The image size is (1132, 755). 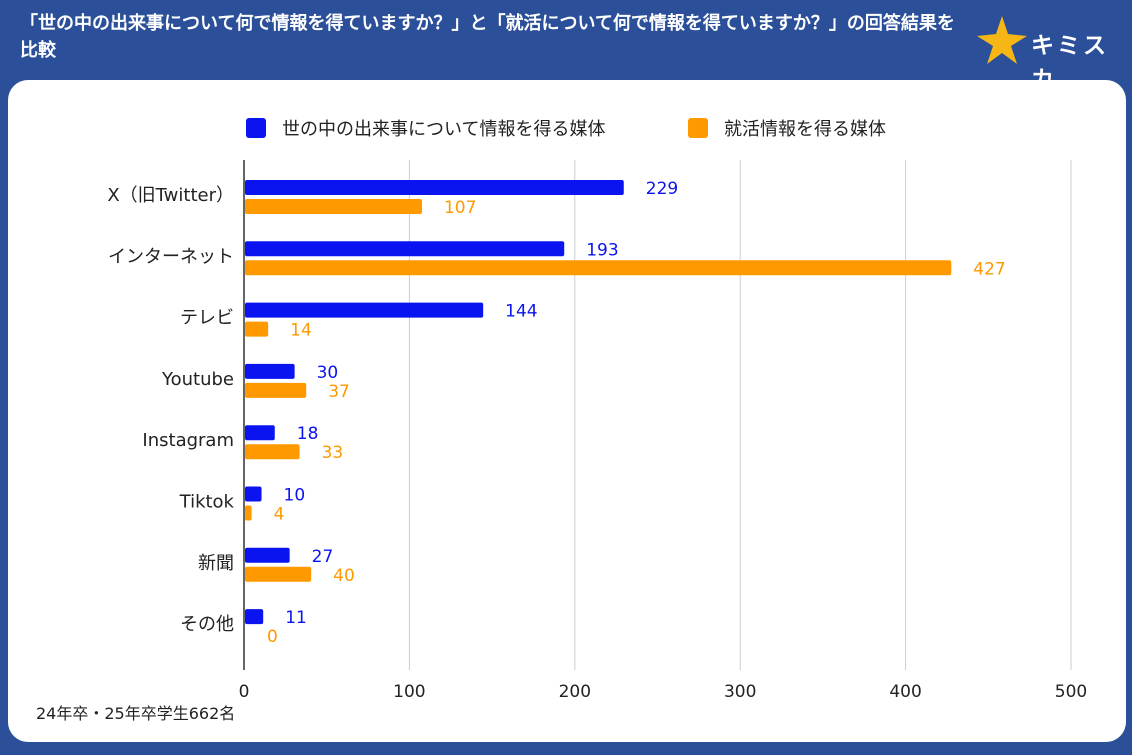 I want to click on category-label: その他, so click(x=207, y=624).